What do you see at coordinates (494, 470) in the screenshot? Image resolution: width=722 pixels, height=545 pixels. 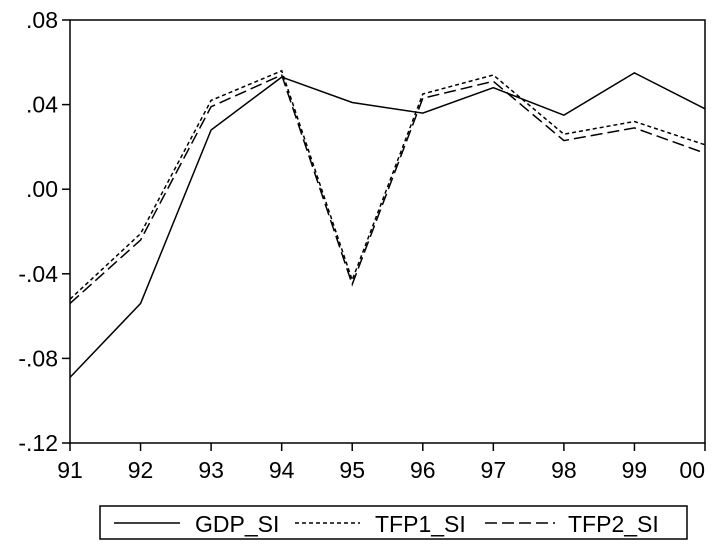 I see `x-tick-label: 97` at bounding box center [494, 470].